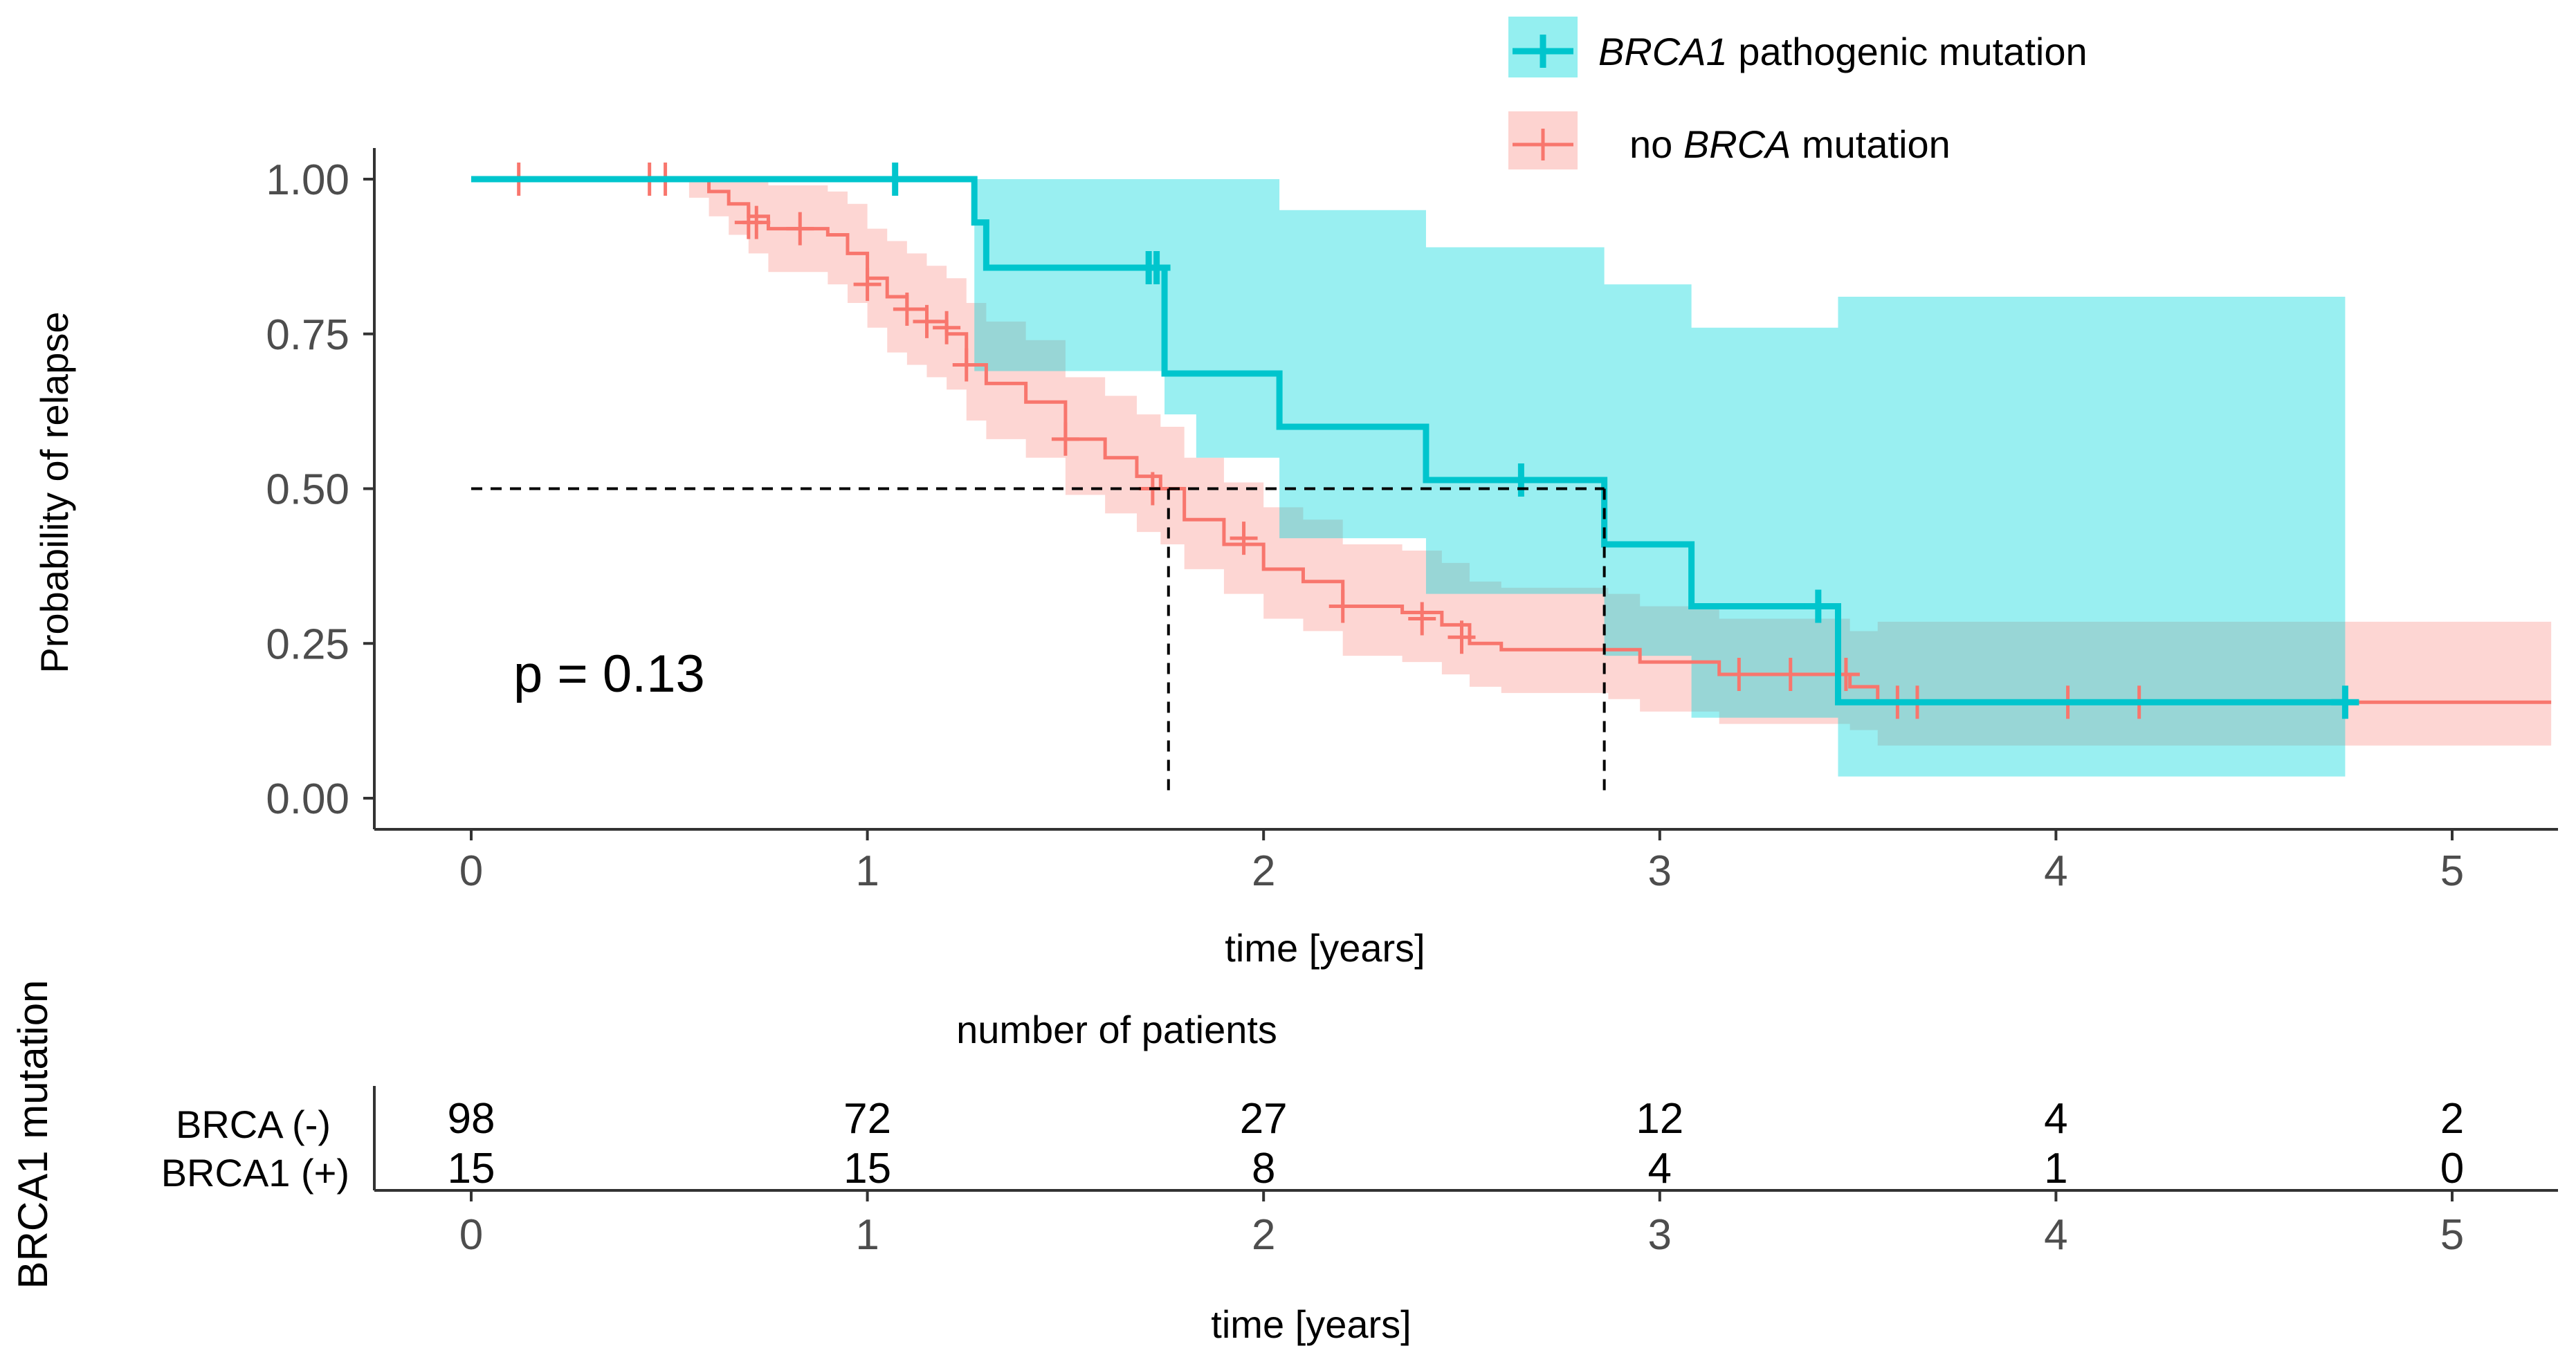 The image size is (2576, 1364). Describe the element at coordinates (1264, 1119) in the screenshot. I see `risk-cell: 27` at that location.